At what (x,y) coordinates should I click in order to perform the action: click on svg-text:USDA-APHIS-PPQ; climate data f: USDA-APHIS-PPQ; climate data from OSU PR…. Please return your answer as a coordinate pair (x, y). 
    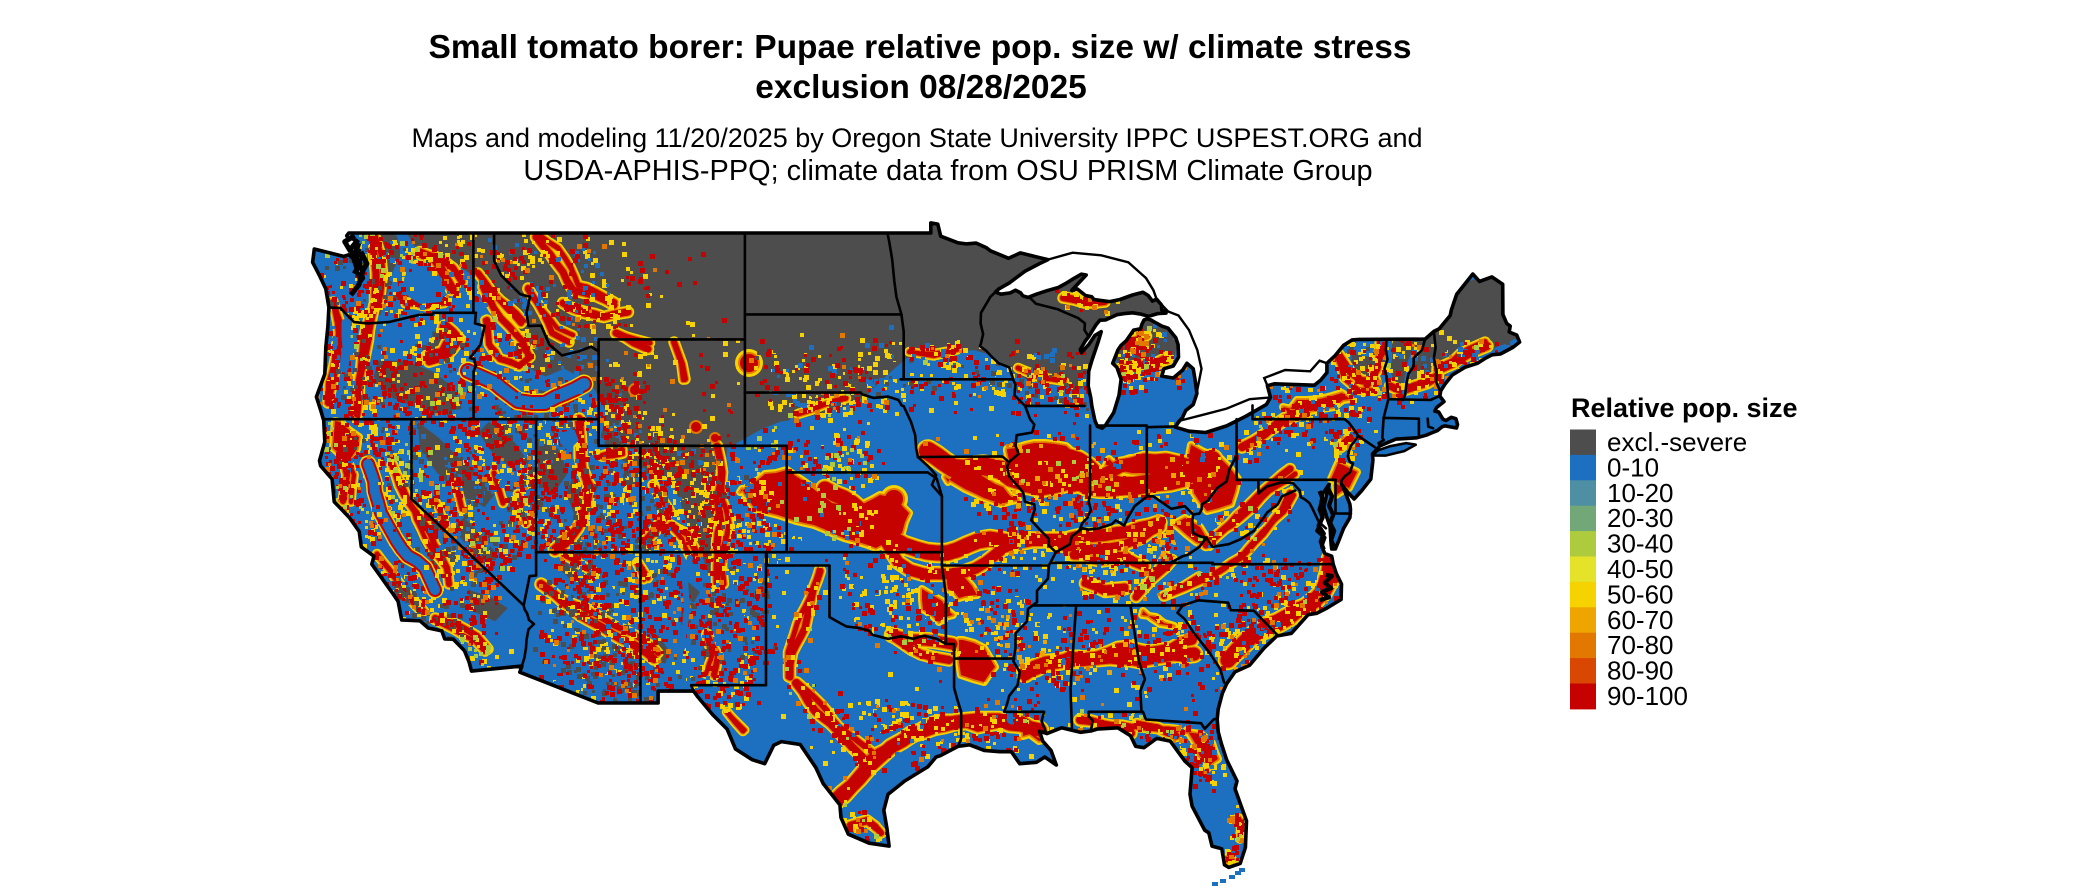
    Looking at the image, I should click on (947, 171).